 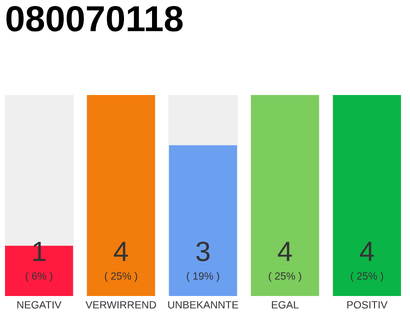 I want to click on x-tick-label: POSITIV, so click(x=367, y=305).